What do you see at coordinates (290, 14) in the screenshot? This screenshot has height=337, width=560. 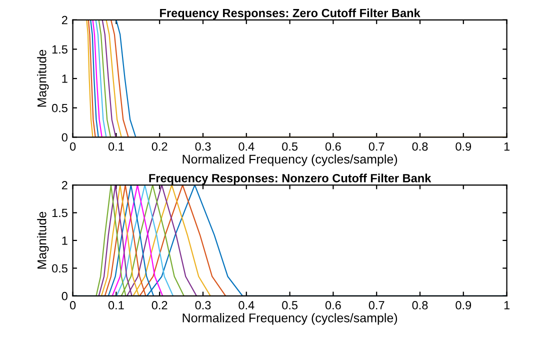 I see `chart-title: Frequency Responses: Zero Cutoff Filter Bank` at bounding box center [290, 14].